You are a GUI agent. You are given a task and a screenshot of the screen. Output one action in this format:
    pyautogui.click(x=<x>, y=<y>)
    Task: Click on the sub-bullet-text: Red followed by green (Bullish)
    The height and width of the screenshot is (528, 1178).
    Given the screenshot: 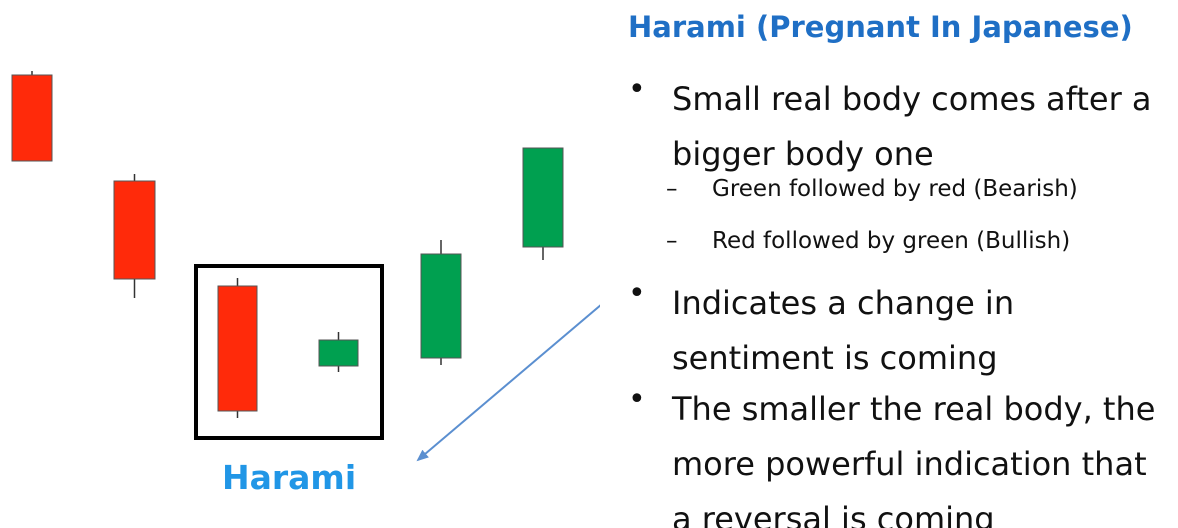 What is the action you would take?
    pyautogui.click(x=891, y=241)
    